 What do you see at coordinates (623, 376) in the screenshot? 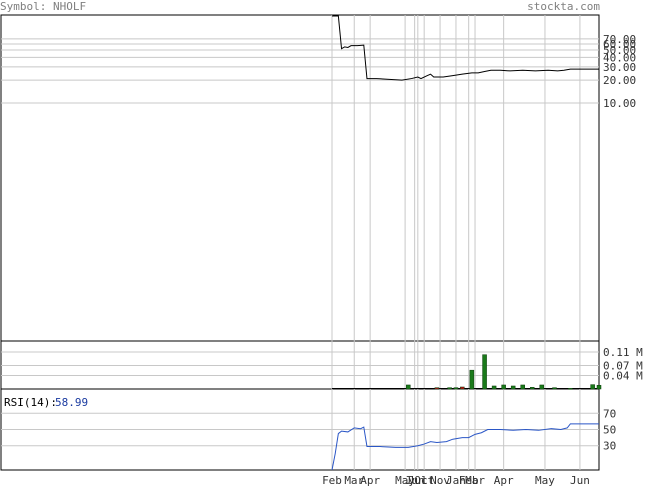
I see `volume-tick-label: 0.04 M` at bounding box center [623, 376].